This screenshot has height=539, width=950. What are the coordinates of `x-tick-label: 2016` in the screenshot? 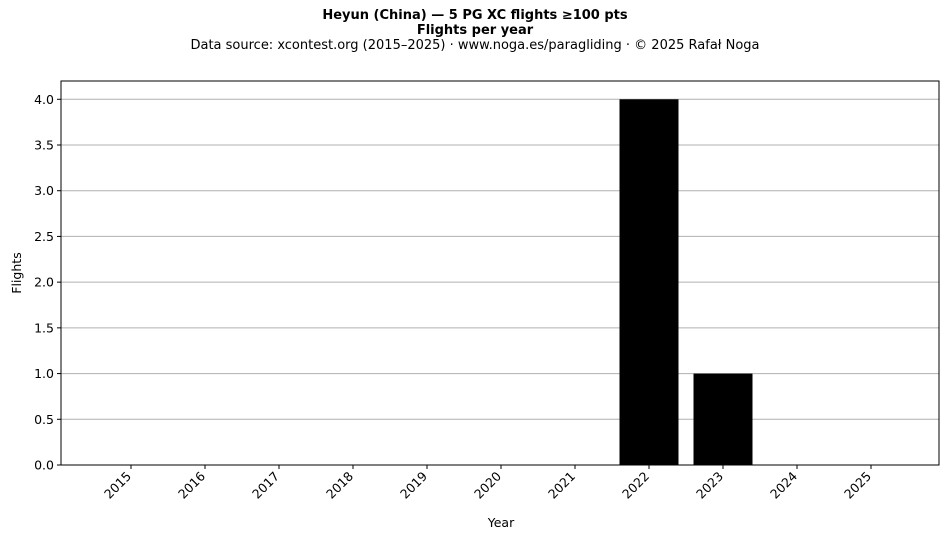 It's located at (191, 484).